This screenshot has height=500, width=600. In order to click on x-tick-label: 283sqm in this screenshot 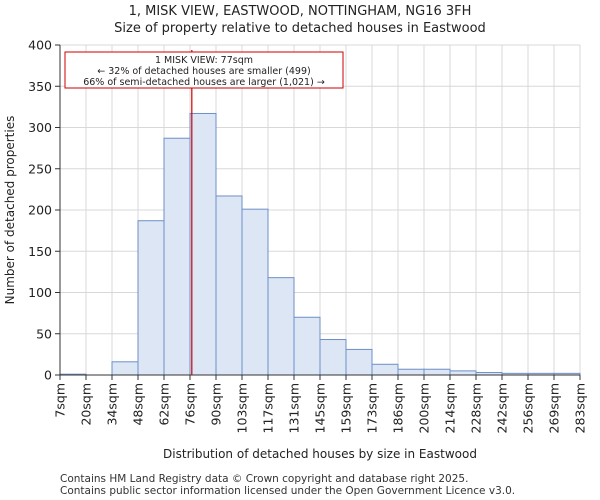, I will do `click(580, 408)`.